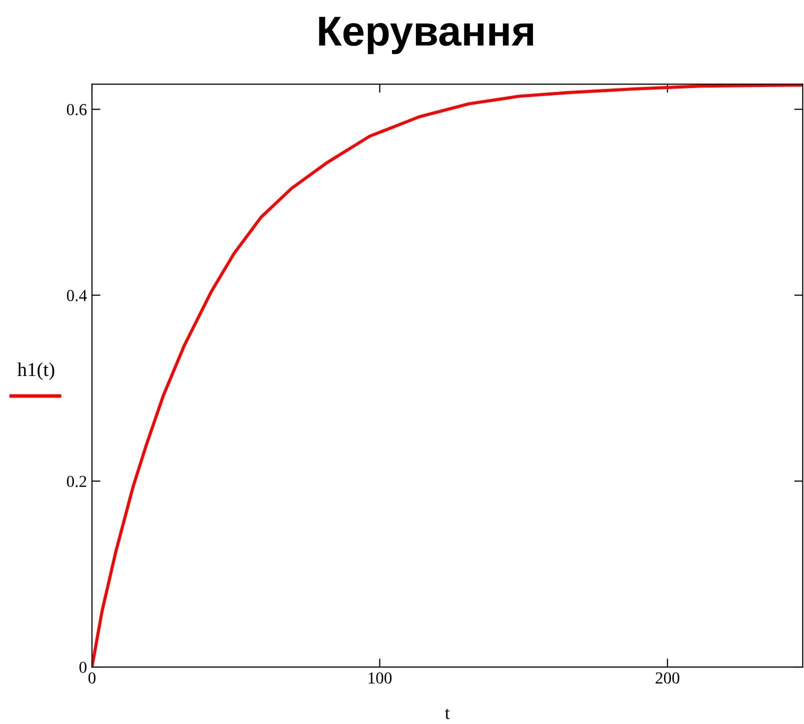 This screenshot has height=724, width=804. I want to click on y-tick-label: 0, so click(82, 667).